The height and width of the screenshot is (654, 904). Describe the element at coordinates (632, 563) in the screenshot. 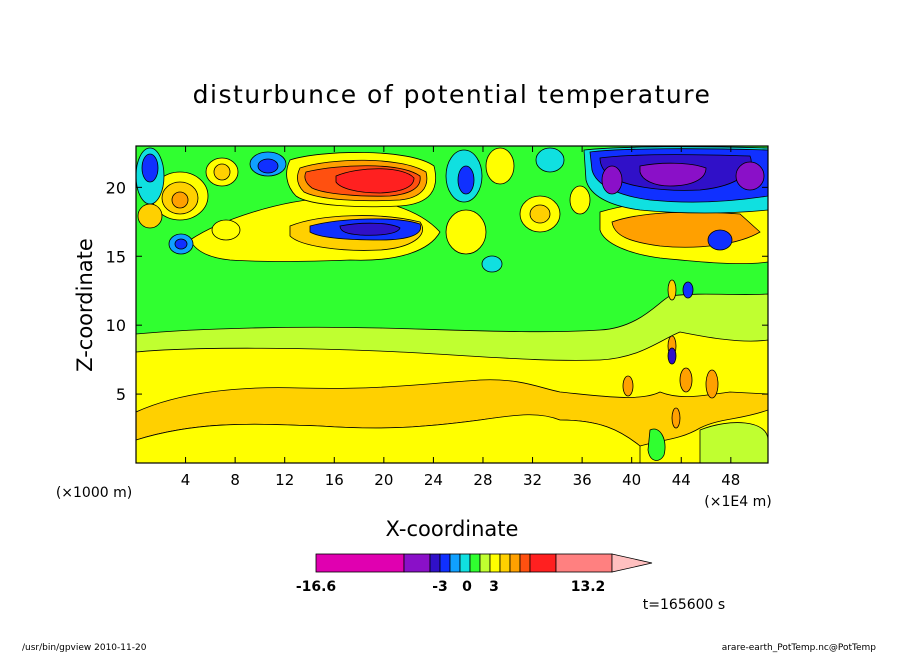

I see `colorbar-arrow` at that location.